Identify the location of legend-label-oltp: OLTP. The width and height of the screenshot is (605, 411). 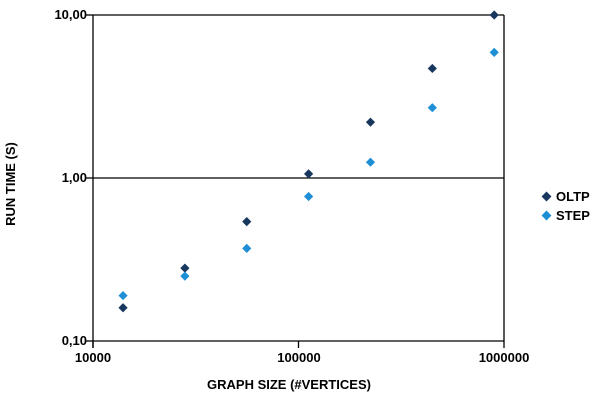
(573, 196).